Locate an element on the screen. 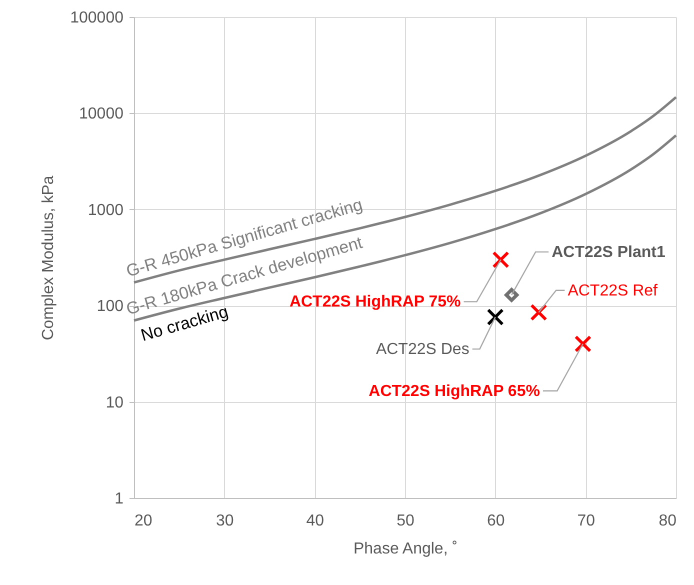 Image resolution: width=694 pixels, height=585 pixels. x-tick-label: 60 is located at coordinates (495, 521).